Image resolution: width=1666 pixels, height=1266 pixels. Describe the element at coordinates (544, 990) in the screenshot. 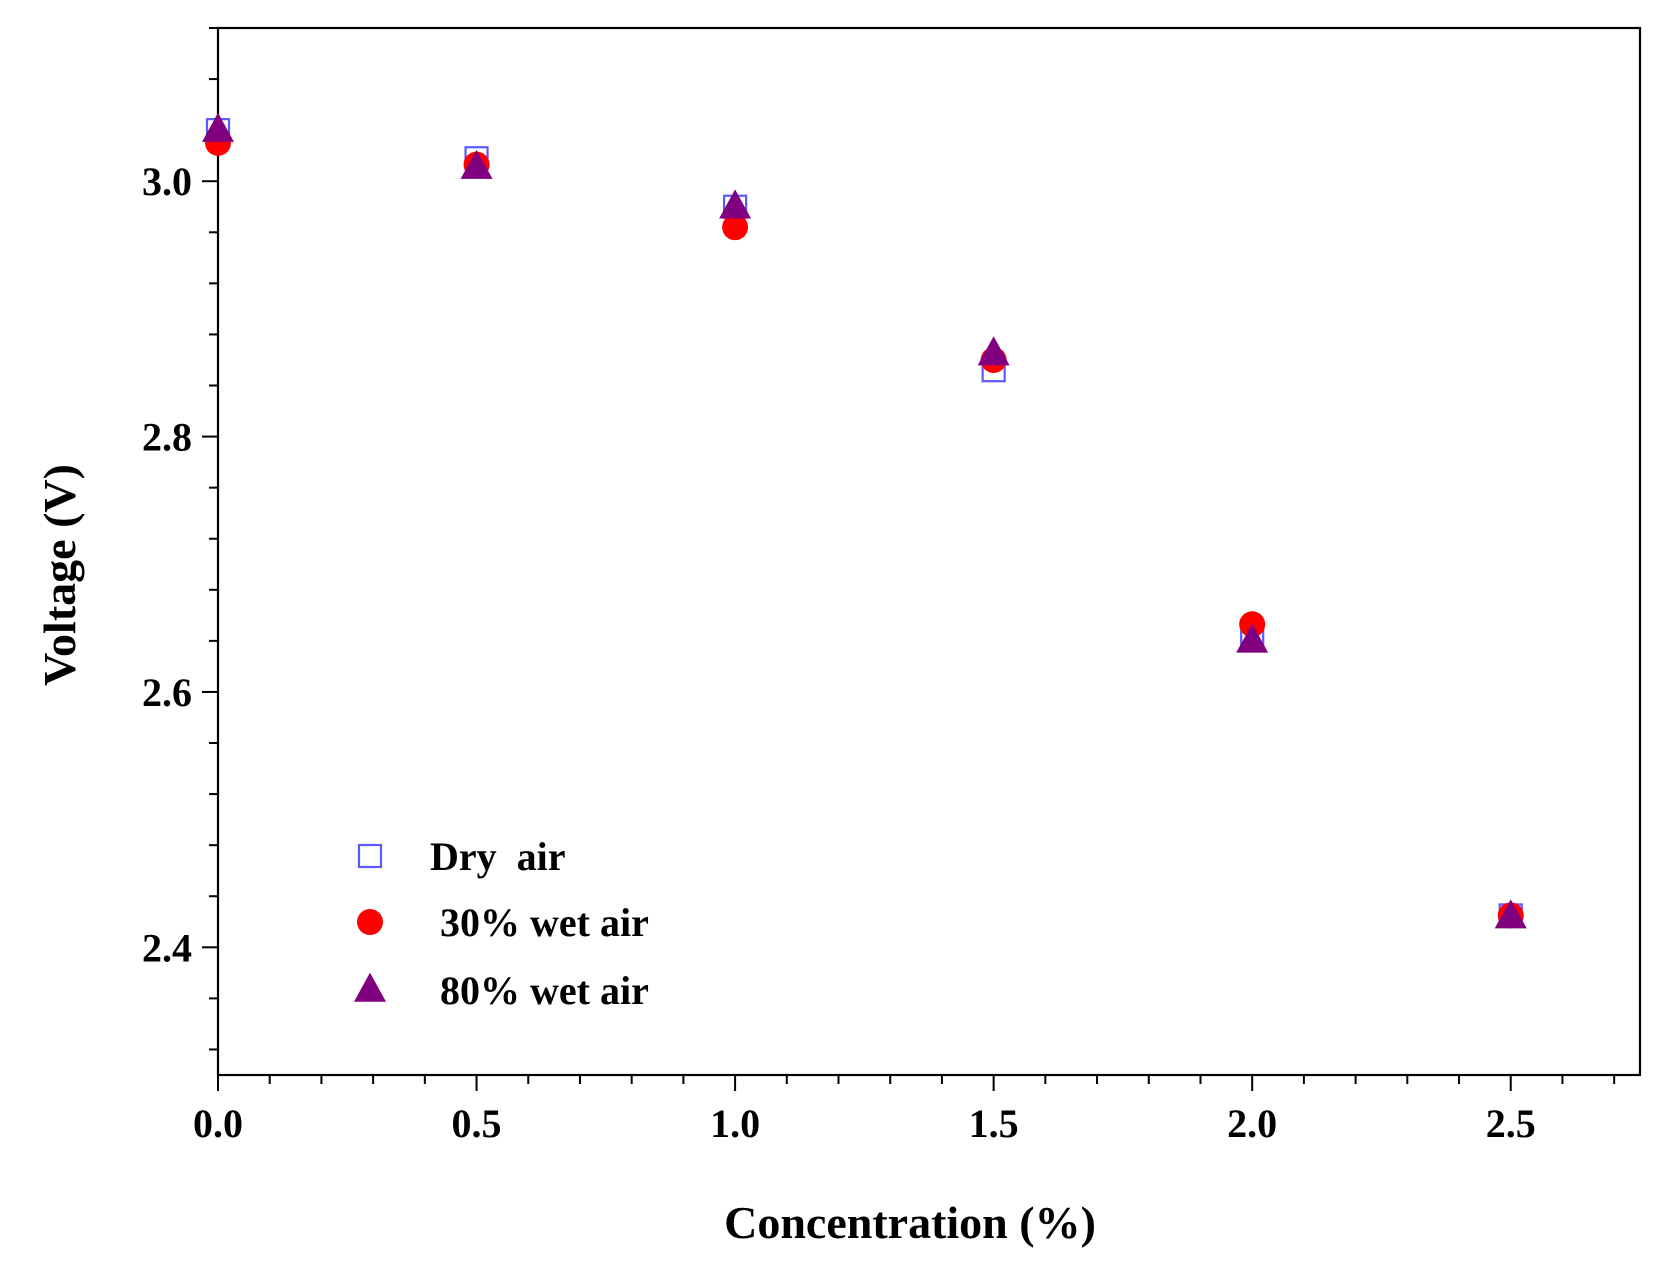

I see `legend-label: 80% wet air` at that location.